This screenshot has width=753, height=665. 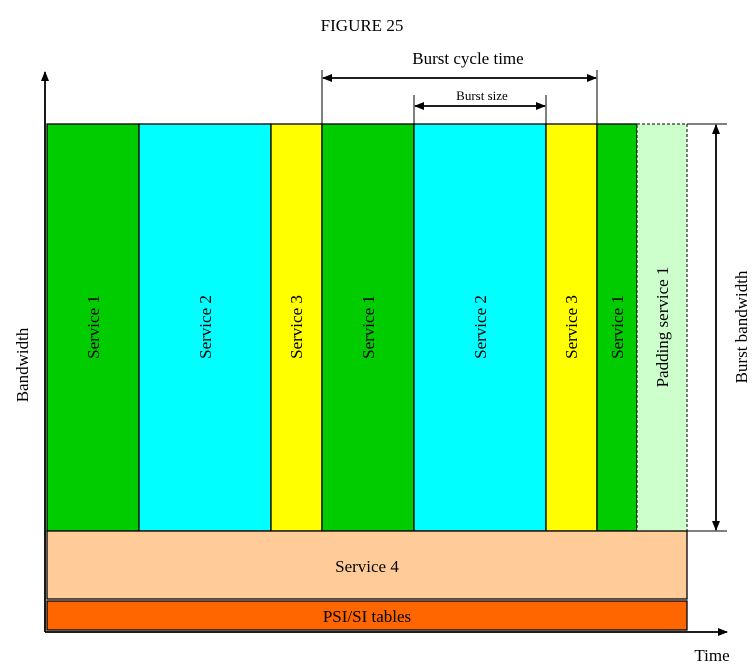 I want to click on service4-band, so click(x=367, y=565).